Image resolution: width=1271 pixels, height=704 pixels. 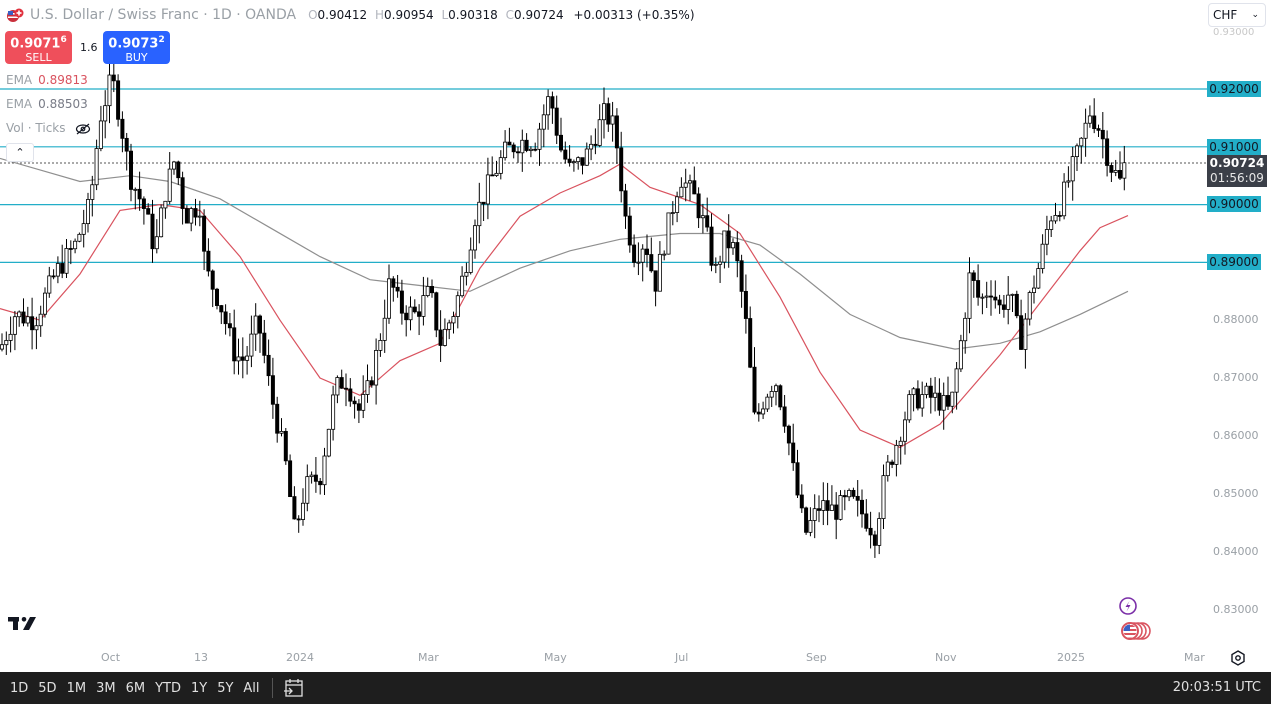 I want to click on range-button-5y: 5Y, so click(x=225, y=688).